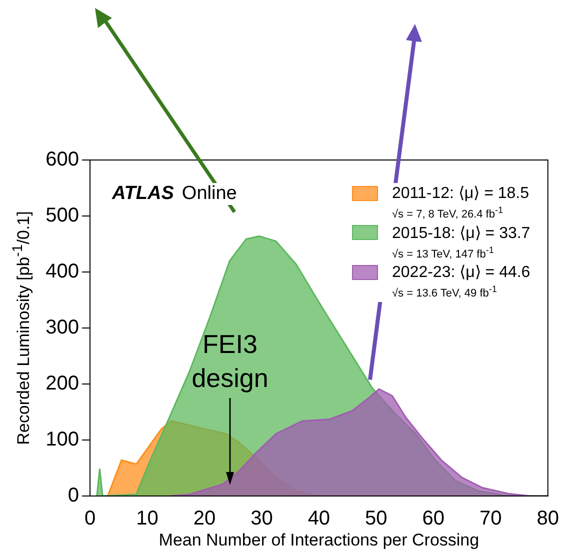 The width and height of the screenshot is (562, 555). What do you see at coordinates (461, 233) in the screenshot?
I see `legend-label: 2015-18: ⟨μ⟩ = 33.7` at bounding box center [461, 233].